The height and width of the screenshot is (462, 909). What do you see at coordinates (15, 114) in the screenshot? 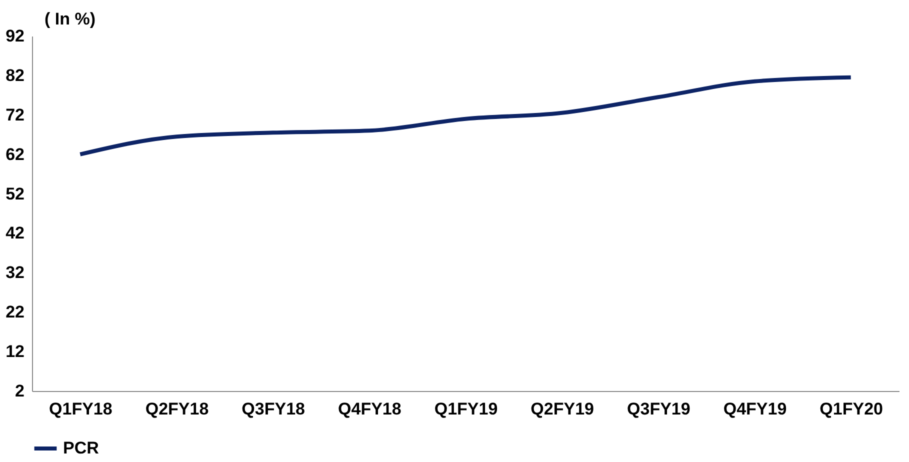
I see `y-tick-label: 72` at bounding box center [15, 114].